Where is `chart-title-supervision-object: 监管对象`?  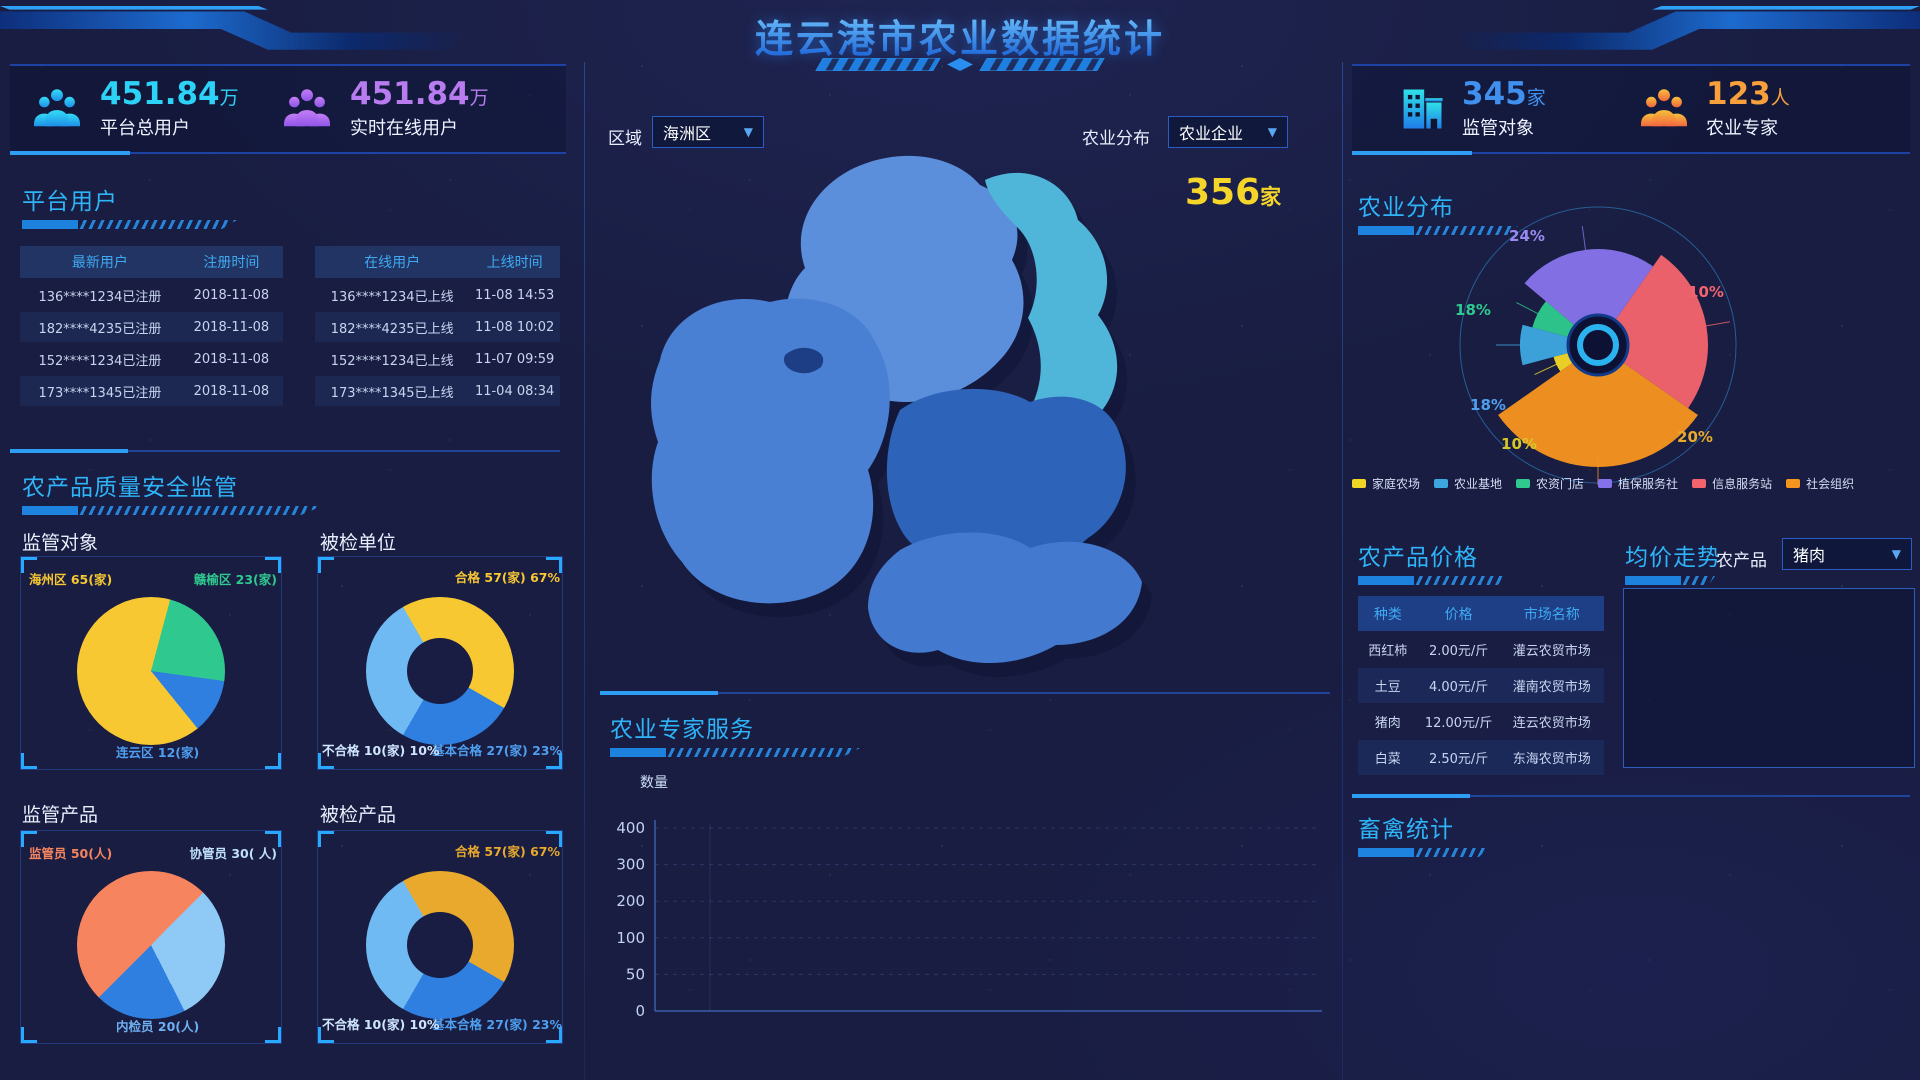
chart-title-supervision-object: 监管对象 is located at coordinates (60, 543).